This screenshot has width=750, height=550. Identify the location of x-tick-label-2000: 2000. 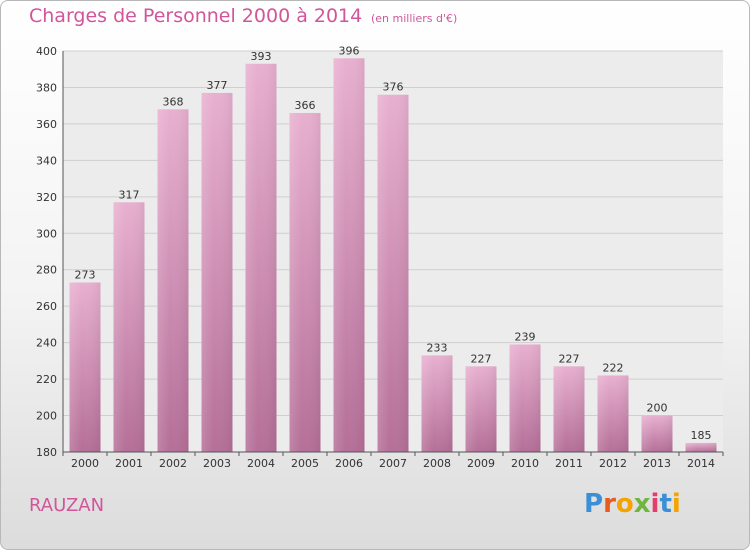
(85, 463).